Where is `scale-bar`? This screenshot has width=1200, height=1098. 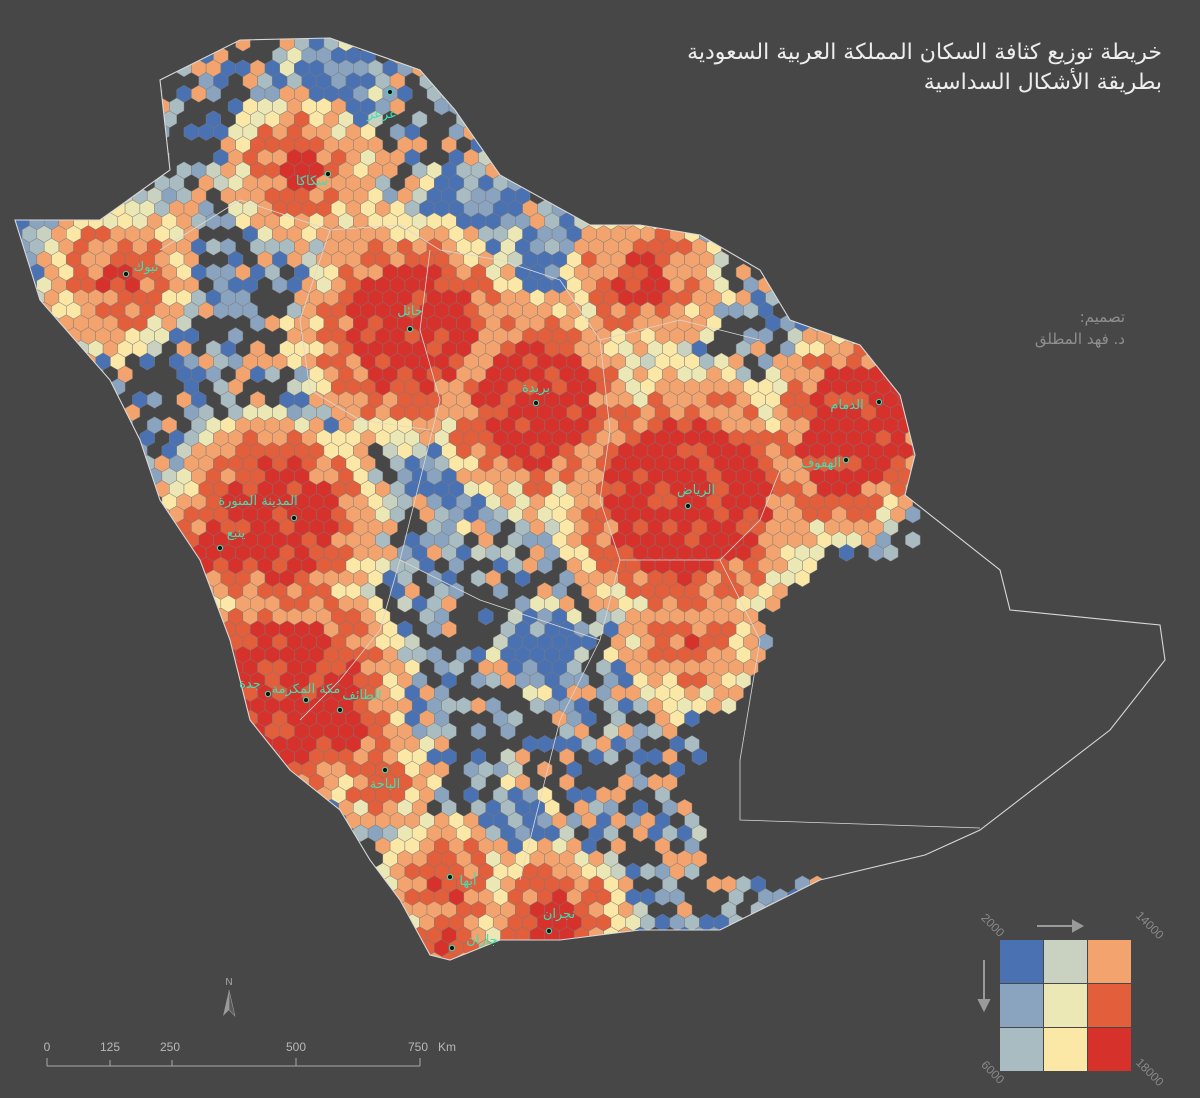 scale-bar is located at coordinates (233, 1062).